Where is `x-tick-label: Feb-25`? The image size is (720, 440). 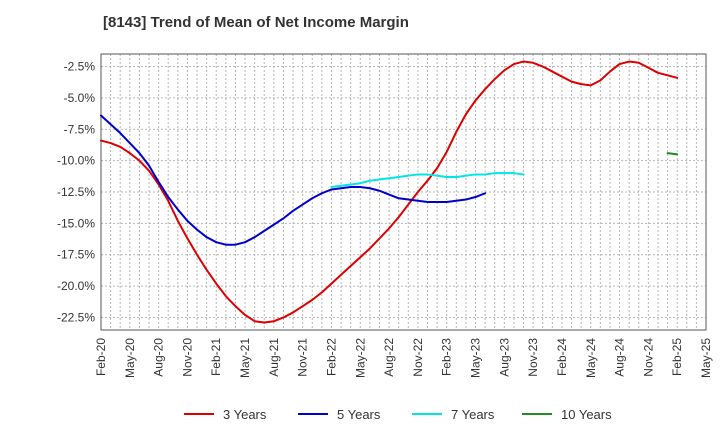
x-tick-label: Feb-25 is located at coordinates (677, 357).